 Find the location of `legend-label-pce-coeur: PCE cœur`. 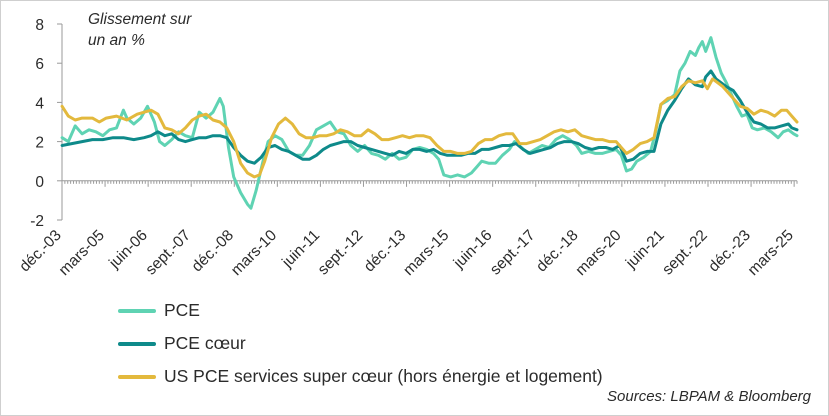

legend-label-pce-coeur: PCE cœur is located at coordinates (205, 343).